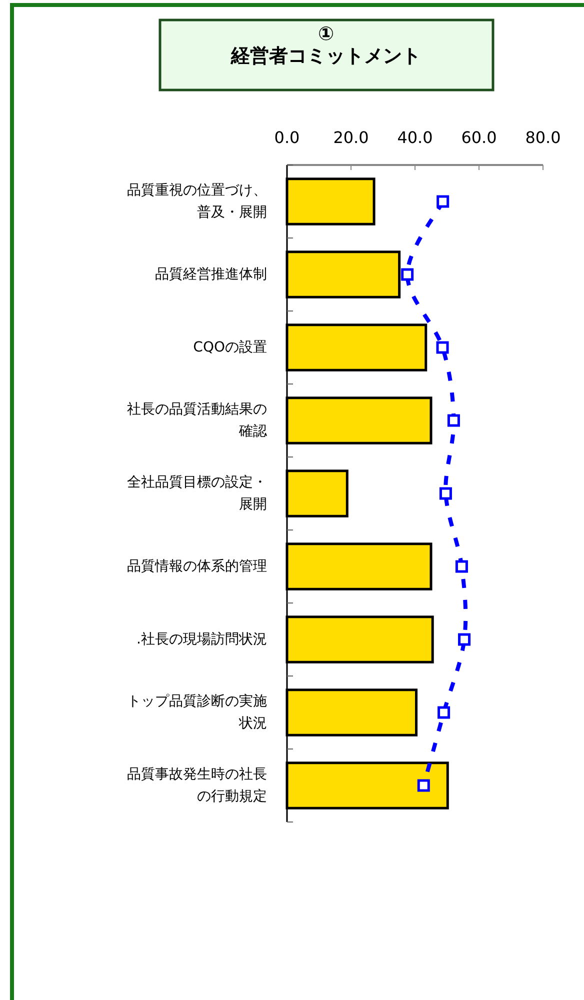 The height and width of the screenshot is (1000, 584). Describe the element at coordinates (211, 274) in the screenshot. I see `y-tick-label: 品質経営推進体制` at that location.